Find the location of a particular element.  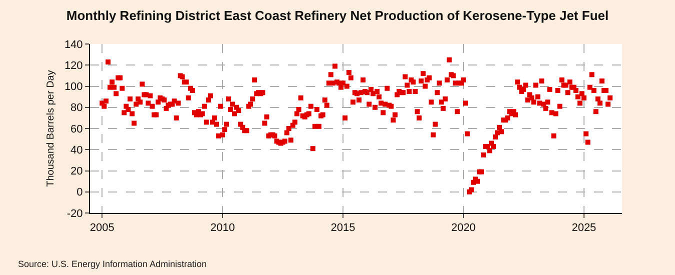

y-tick-label: 60 is located at coordinates (76, 129).